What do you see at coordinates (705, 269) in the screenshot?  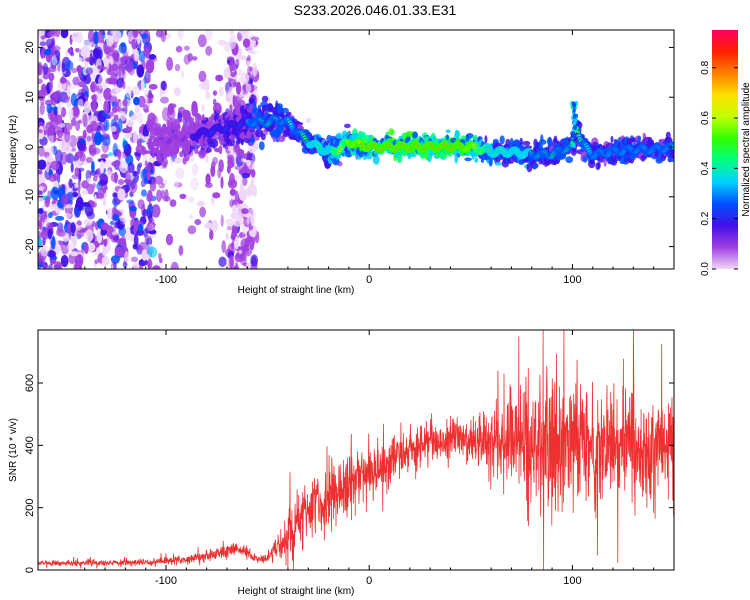 I see `colorbar-tick-label: 0.0` at bounding box center [705, 269].